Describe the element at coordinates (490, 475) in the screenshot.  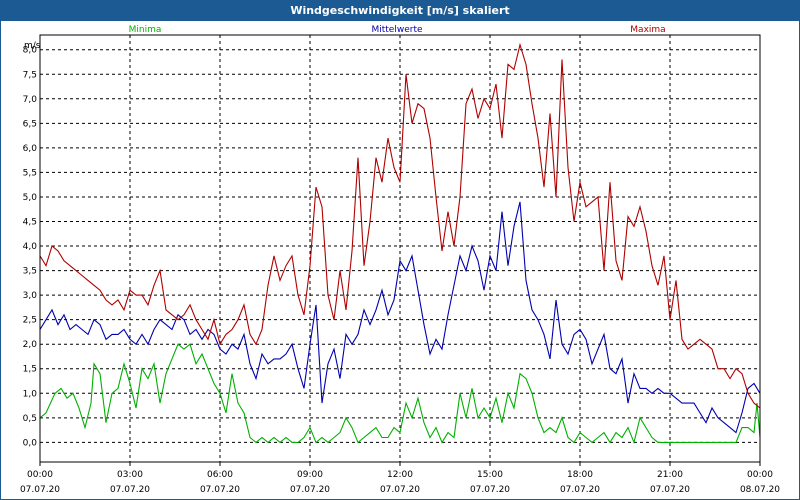
I see `x-tick-time-label: 15:00` at that location.